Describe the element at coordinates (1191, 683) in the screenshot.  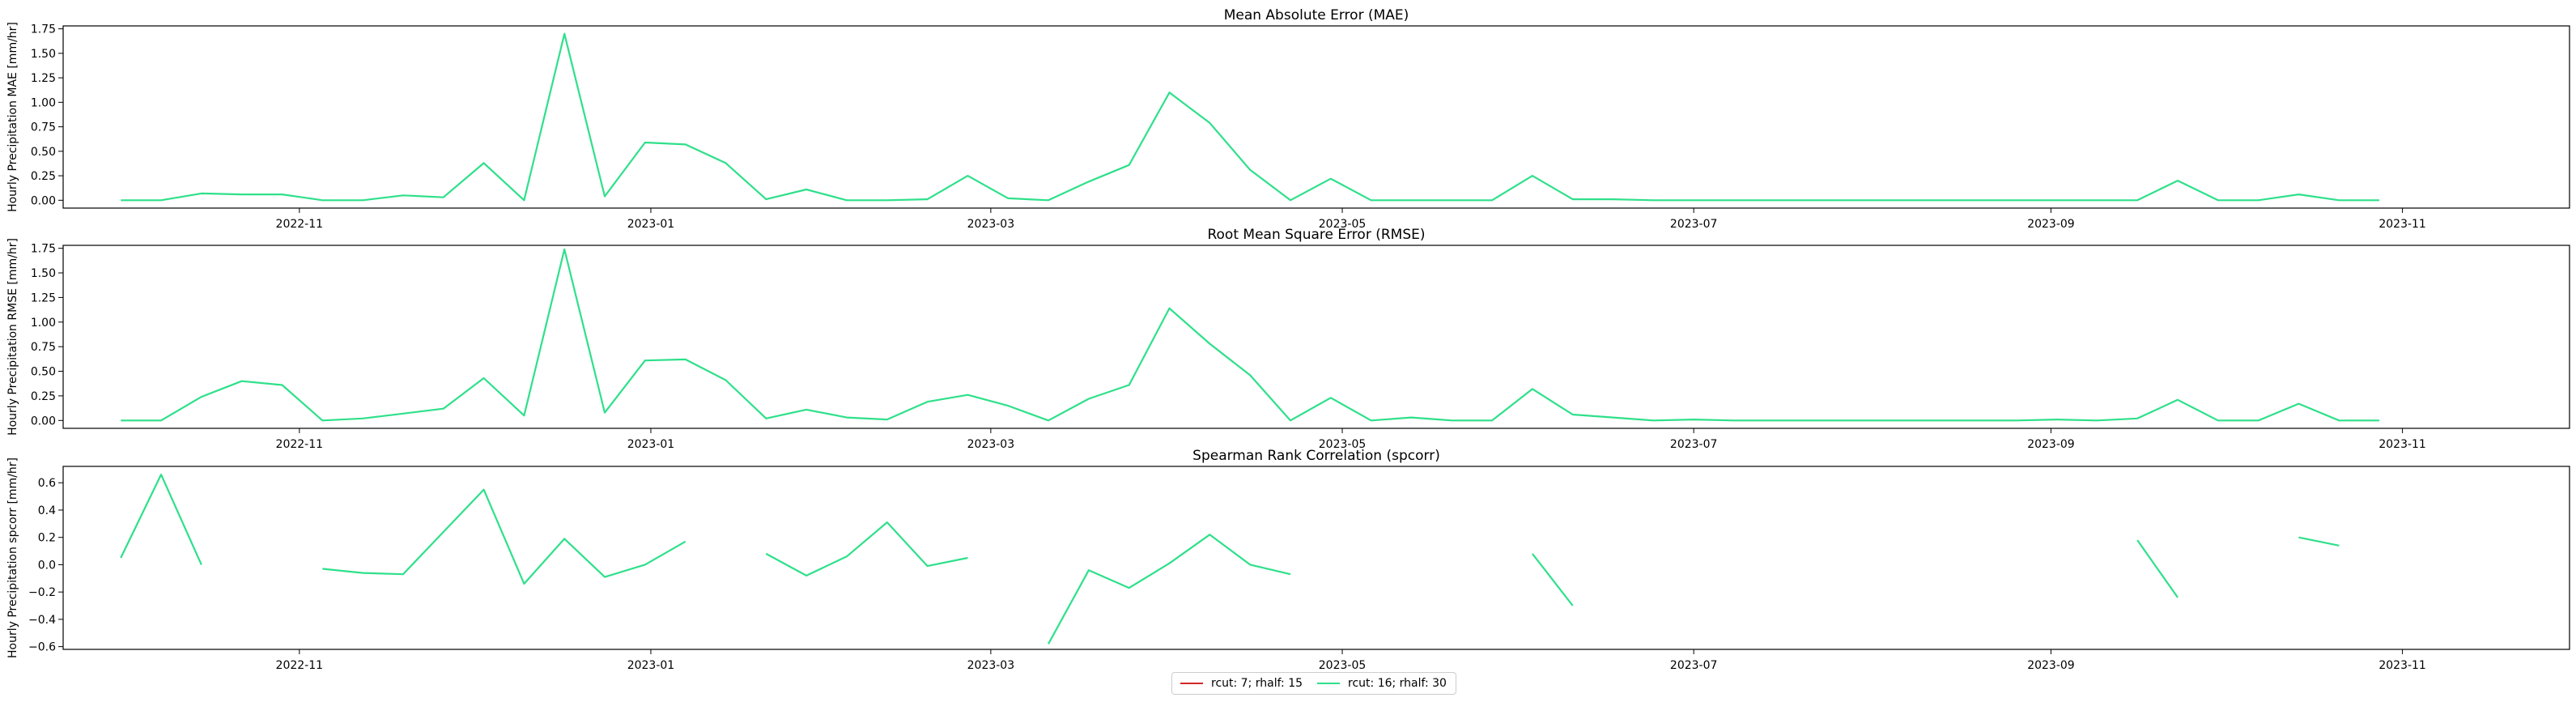
I see `legend-swatch-rcut7` at that location.